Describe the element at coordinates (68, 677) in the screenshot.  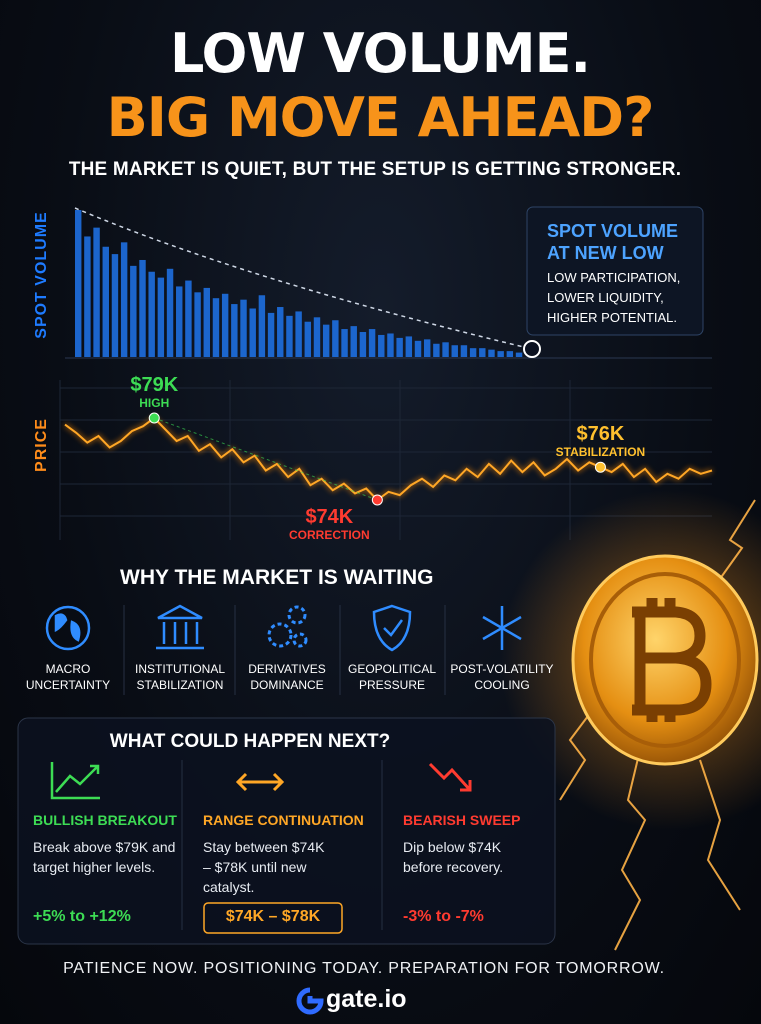
I see `reason-label: MACRO UNCERTAINTY` at that location.